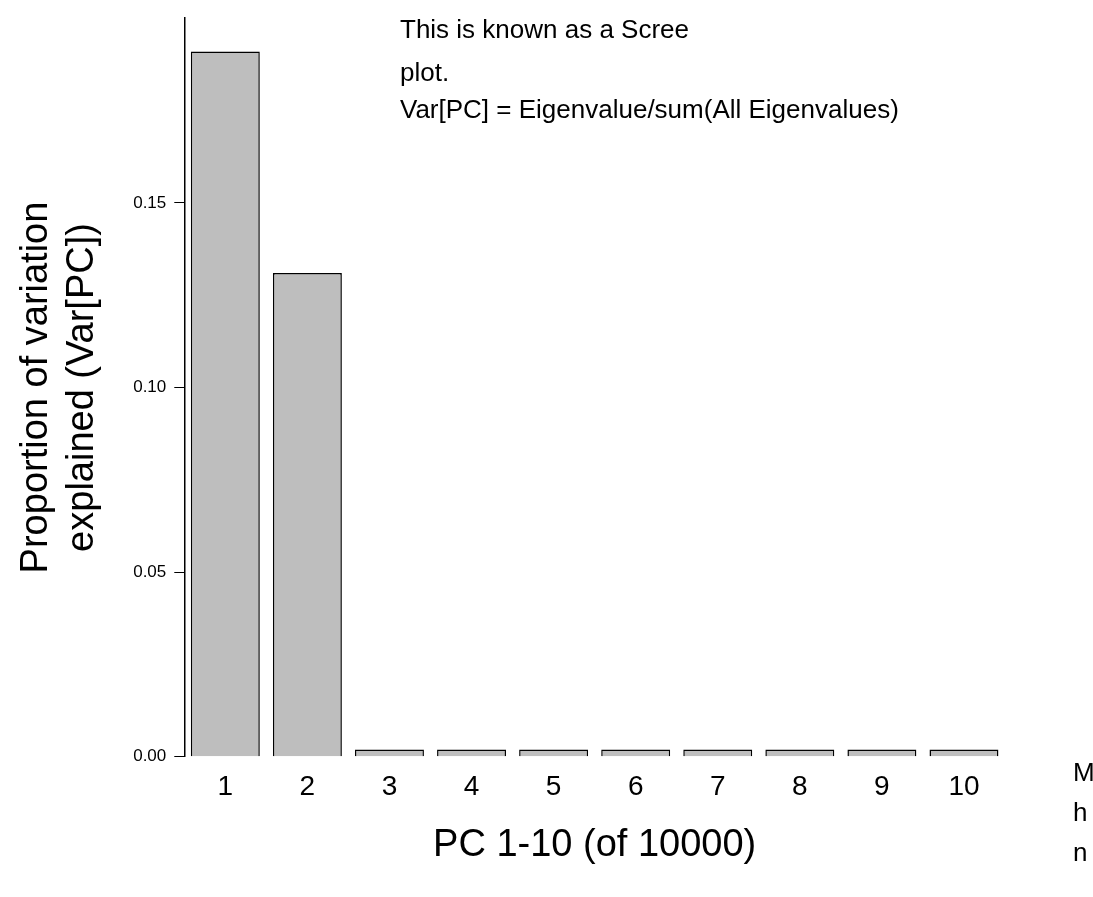 This screenshot has width=1093, height=897. I want to click on y-tick-label: 0.05, so click(150, 571).